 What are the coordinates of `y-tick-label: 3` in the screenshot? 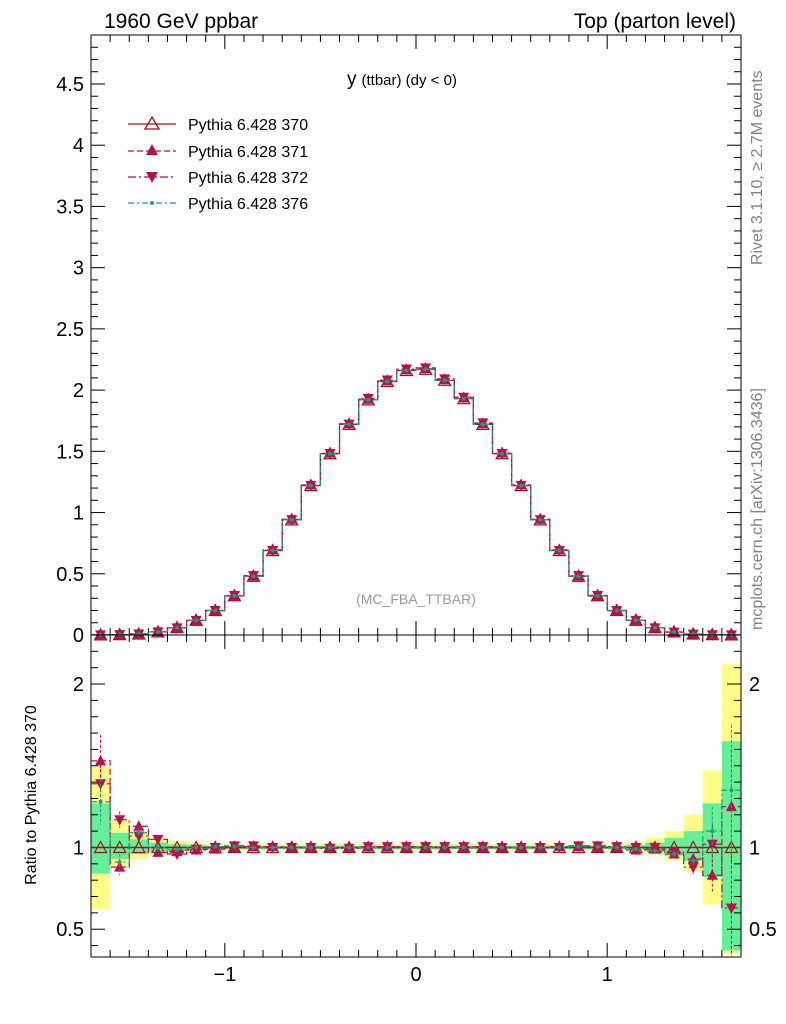 It's located at (78, 269).